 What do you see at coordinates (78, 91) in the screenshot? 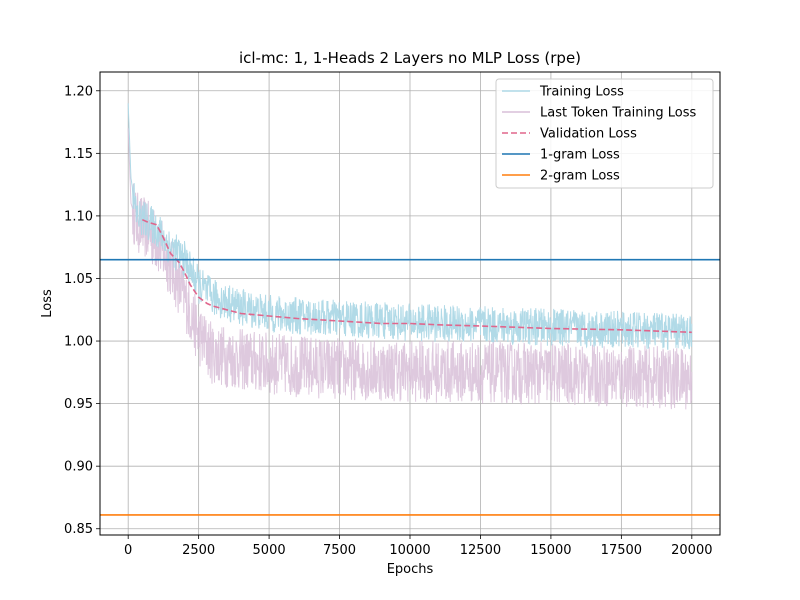
I see `y-tick-label: 1.20` at bounding box center [78, 91].